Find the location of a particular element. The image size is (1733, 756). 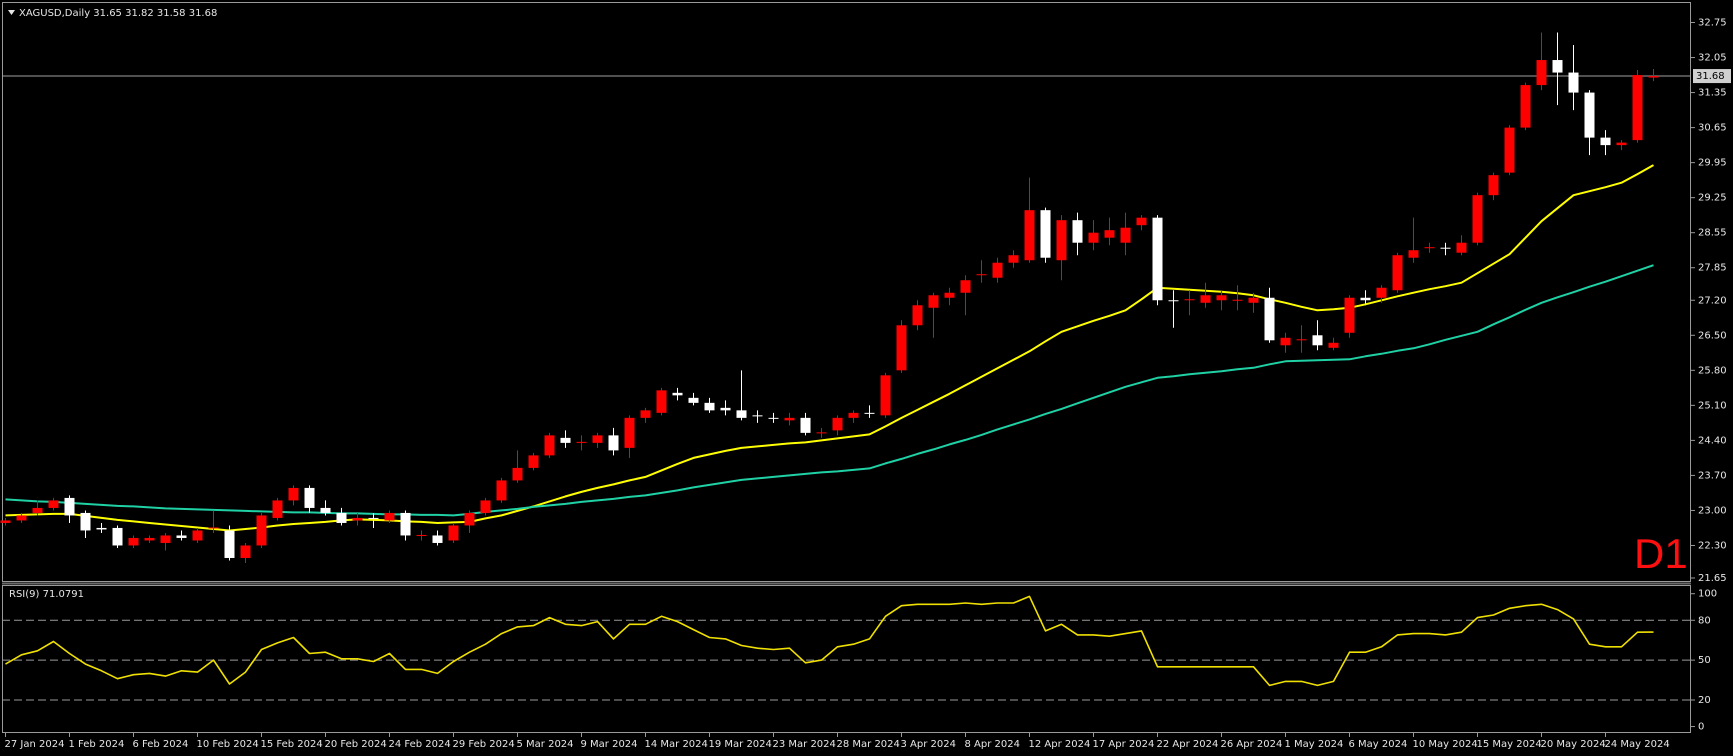

x-tick-label: 23 Mar 2024 is located at coordinates (804, 744).